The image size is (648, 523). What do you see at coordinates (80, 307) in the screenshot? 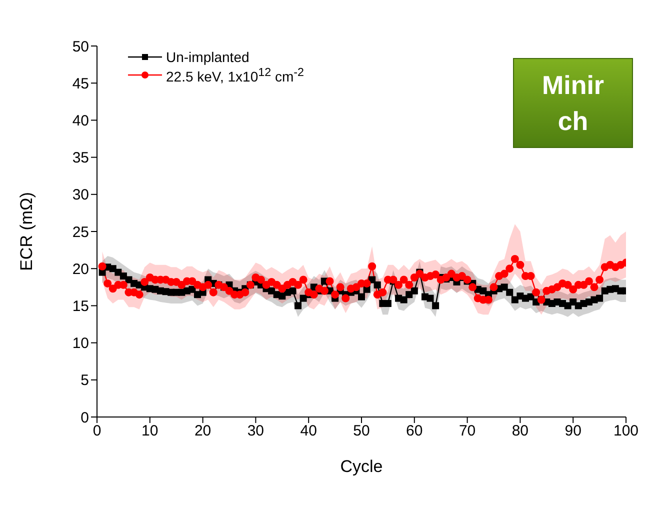
I see `y-tick-label: 15` at bounding box center [80, 307].